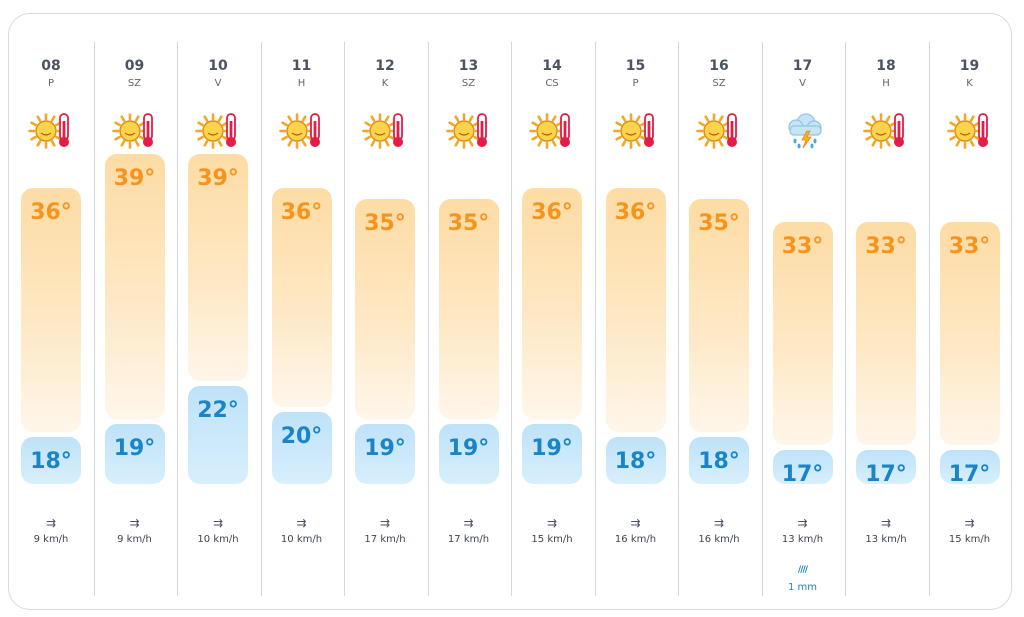  I want to click on day-column: 10 V 39° 22° ⇉ 10 km/h, so click(218, 319).